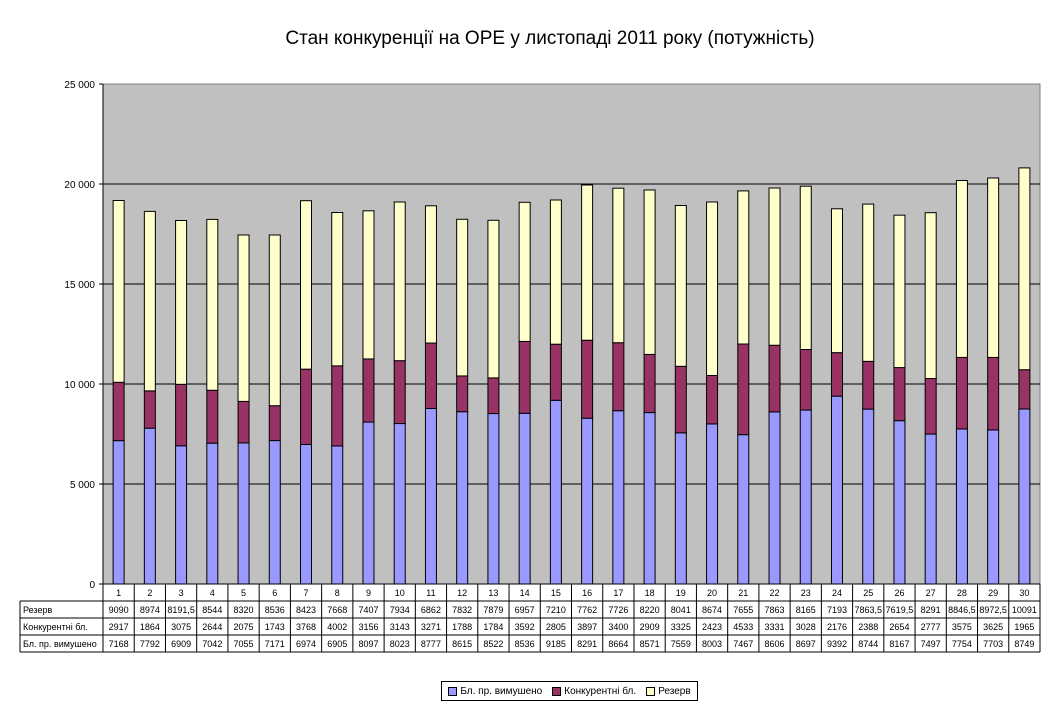 The width and height of the screenshot is (1060, 707). Describe the element at coordinates (368, 644) in the screenshot. I see `data-label: 8097` at that location.